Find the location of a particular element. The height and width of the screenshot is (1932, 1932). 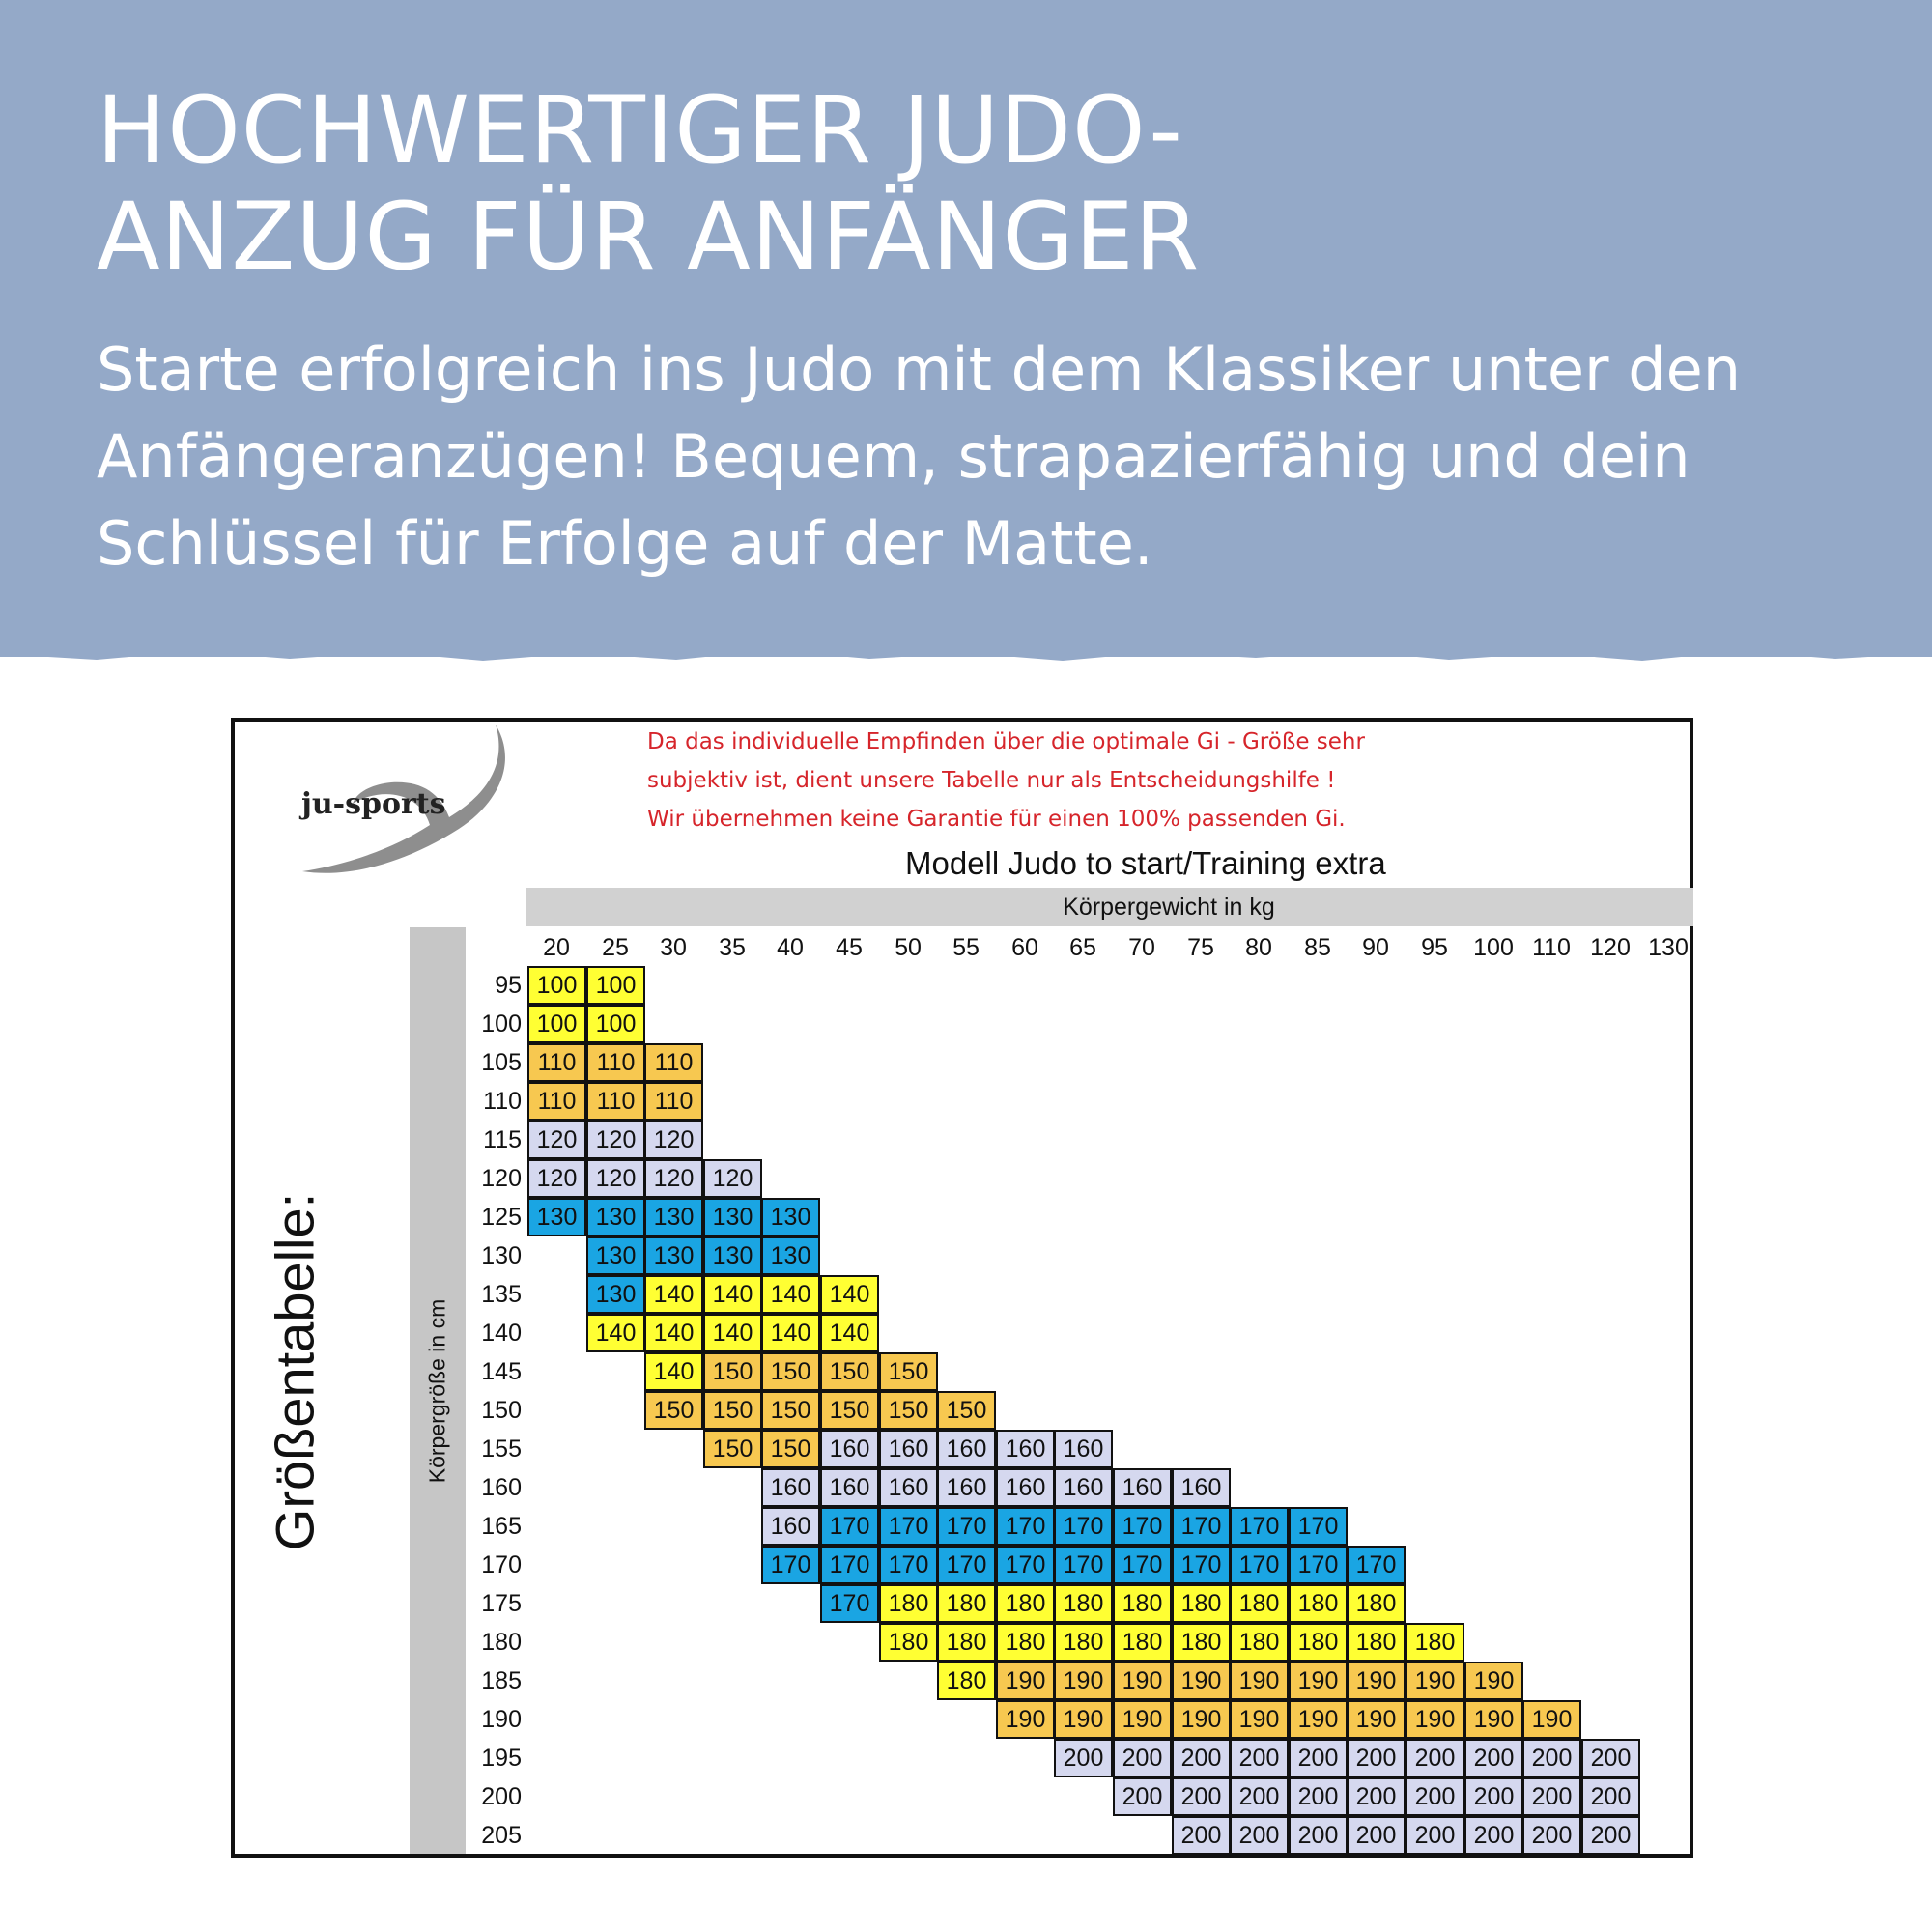

weight-column-header: 120 is located at coordinates (1610, 947).